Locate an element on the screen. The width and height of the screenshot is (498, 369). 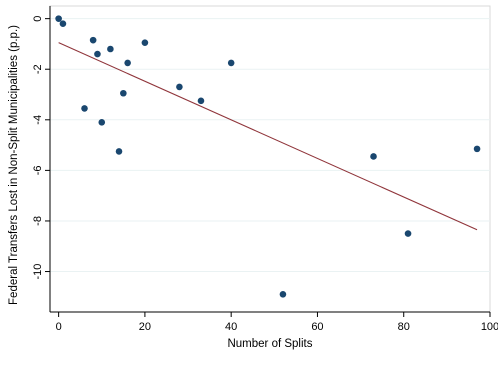
y-tick-label: 0 is located at coordinates (38, 19).